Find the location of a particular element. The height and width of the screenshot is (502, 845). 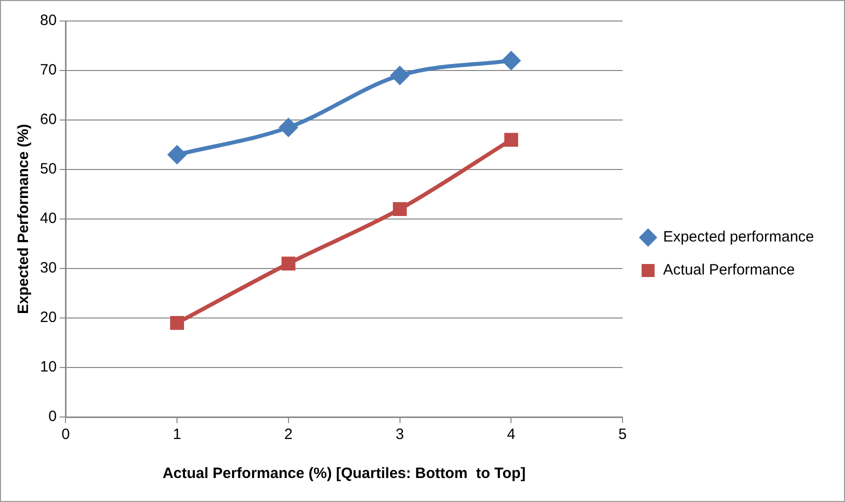

x-tick-label: 2 is located at coordinates (288, 435).